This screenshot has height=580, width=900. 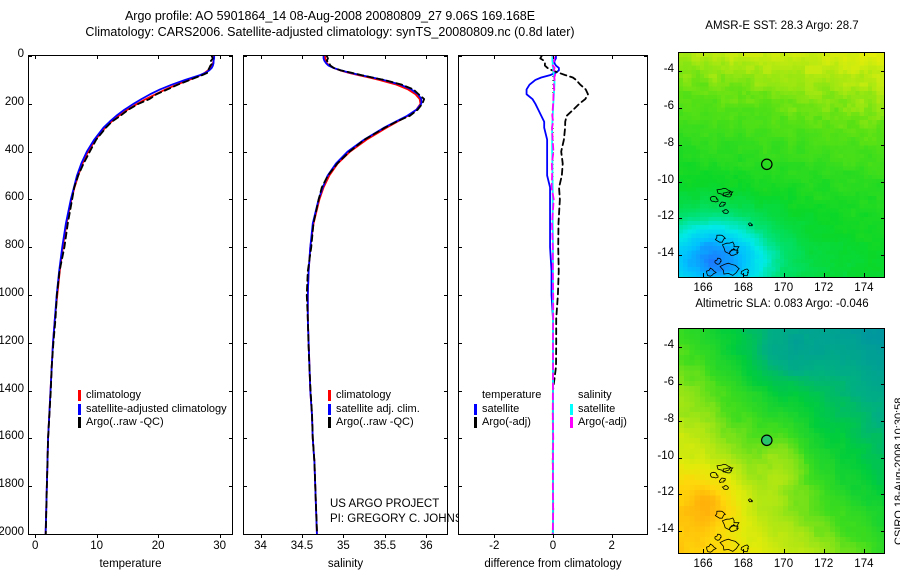 I want to click on depth-tick-label: 800, so click(x=14, y=245).